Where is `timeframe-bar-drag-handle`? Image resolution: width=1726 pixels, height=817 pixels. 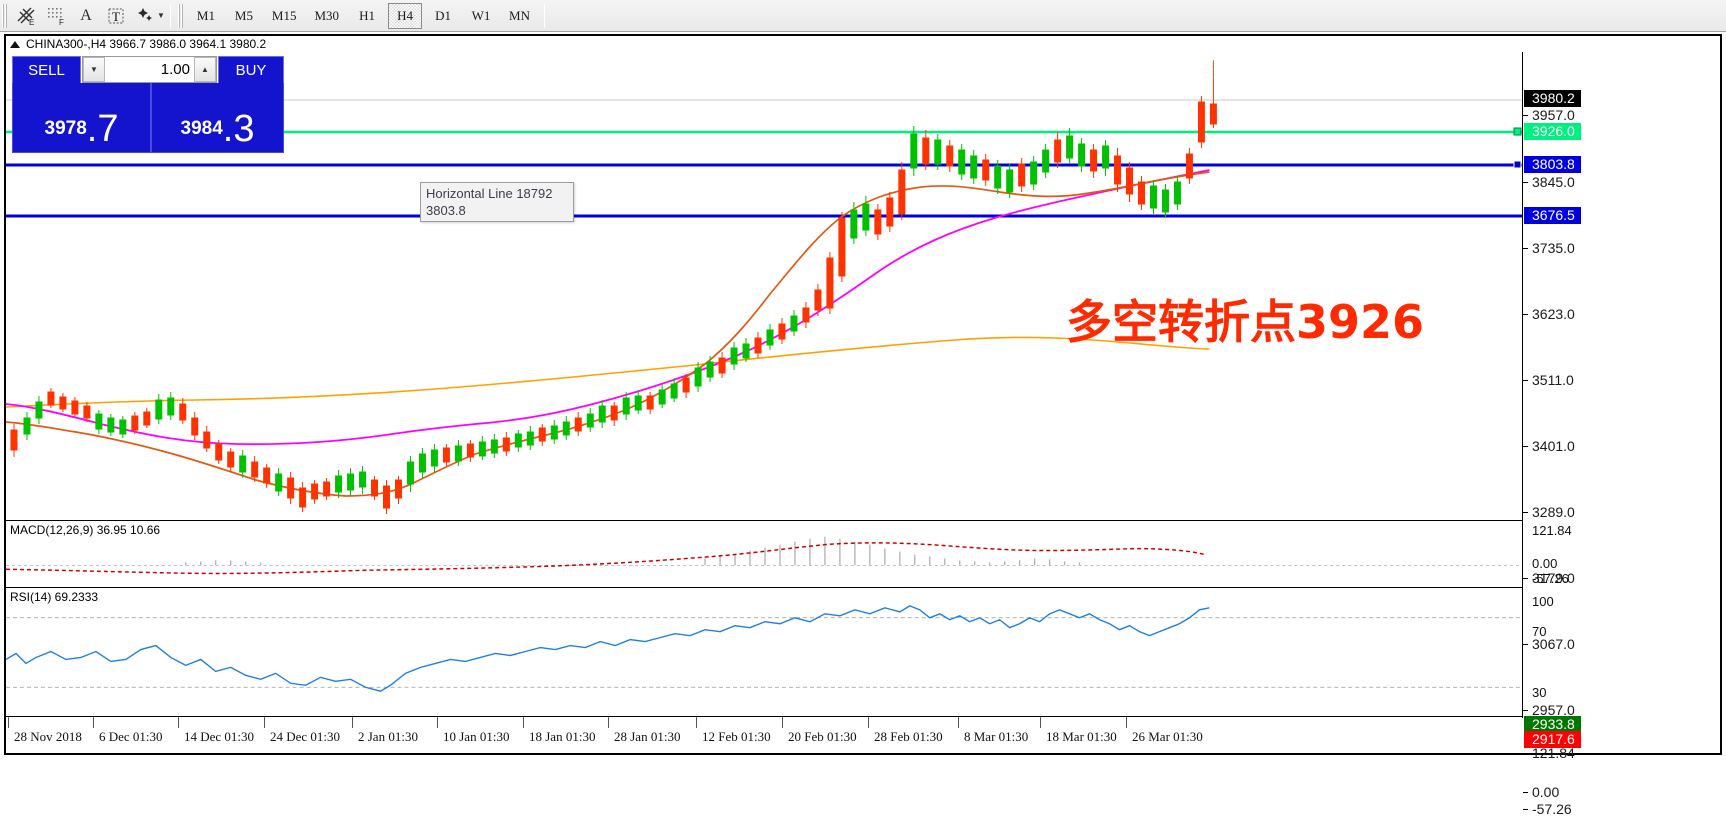 timeframe-bar-drag-handle is located at coordinates (180, 15).